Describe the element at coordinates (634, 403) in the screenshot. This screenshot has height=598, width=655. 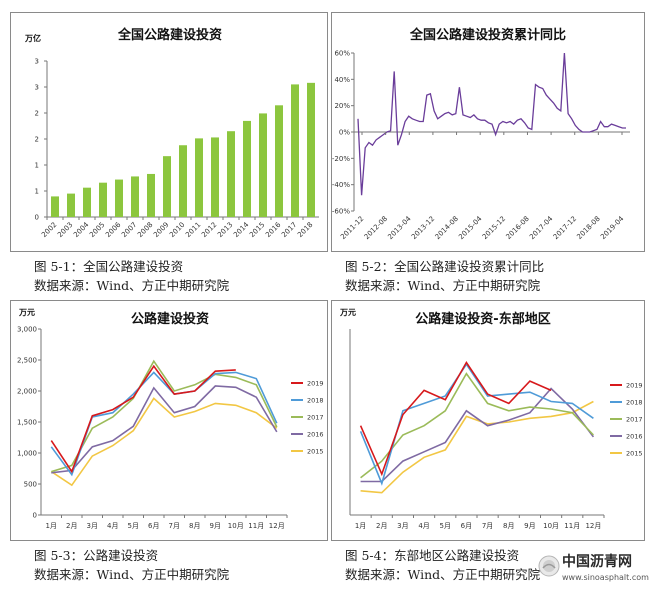
I see `legend-label-2018: 2018` at that location.